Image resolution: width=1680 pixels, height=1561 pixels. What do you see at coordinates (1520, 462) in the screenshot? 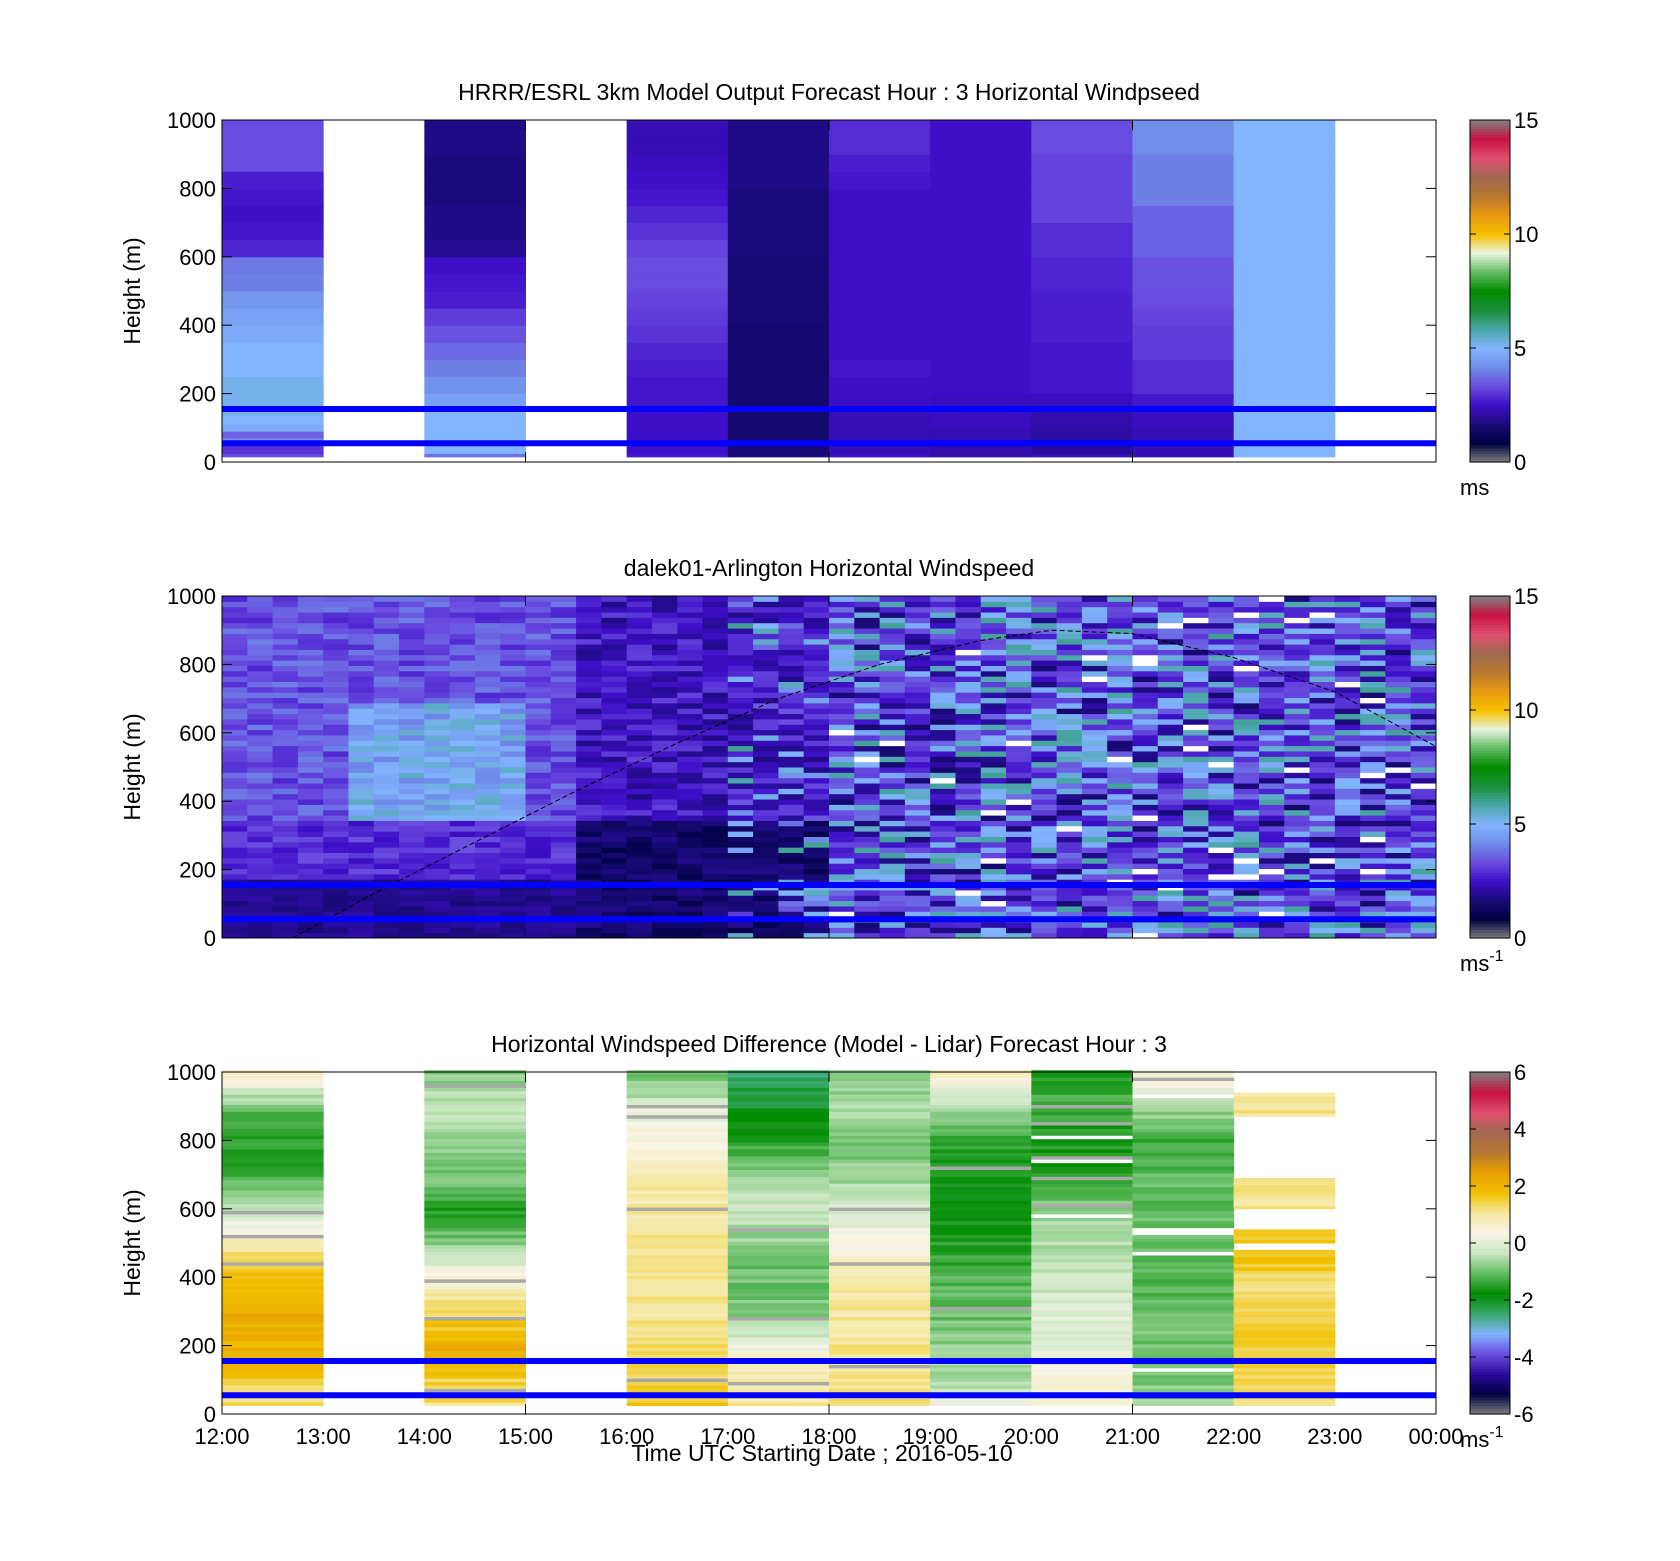
I see `colorbar-tick-label: 0` at bounding box center [1520, 462].